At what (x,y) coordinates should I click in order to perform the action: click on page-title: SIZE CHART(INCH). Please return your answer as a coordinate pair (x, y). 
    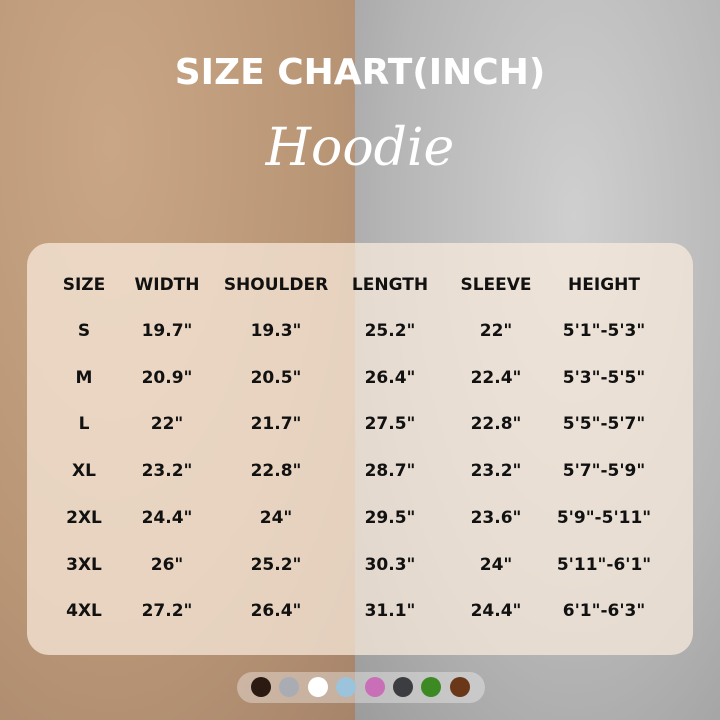
    Looking at the image, I should click on (360, 72).